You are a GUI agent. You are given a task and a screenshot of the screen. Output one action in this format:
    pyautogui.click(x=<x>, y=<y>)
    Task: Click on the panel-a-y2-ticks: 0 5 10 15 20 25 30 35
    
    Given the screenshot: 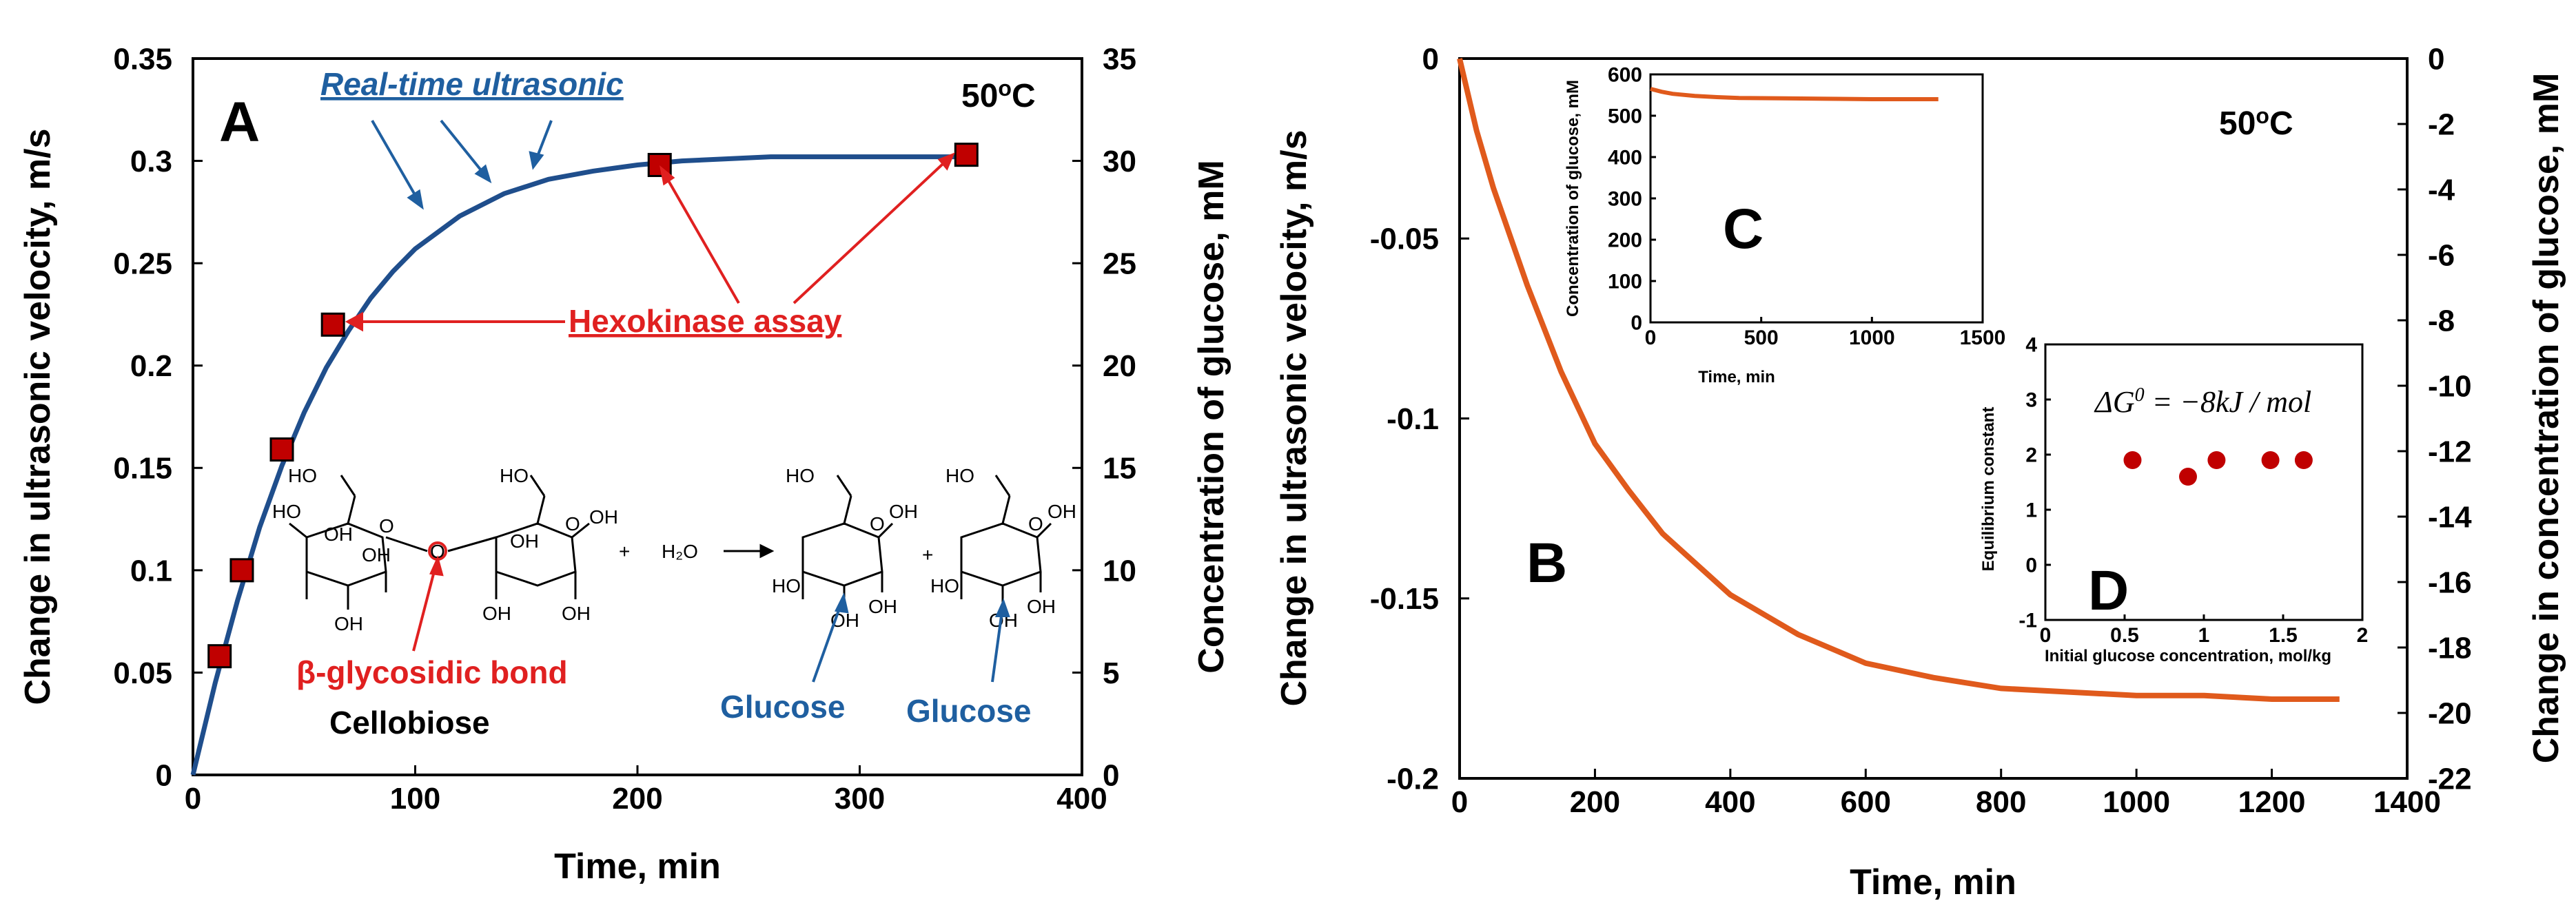 What is the action you would take?
    pyautogui.click(x=1104, y=417)
    